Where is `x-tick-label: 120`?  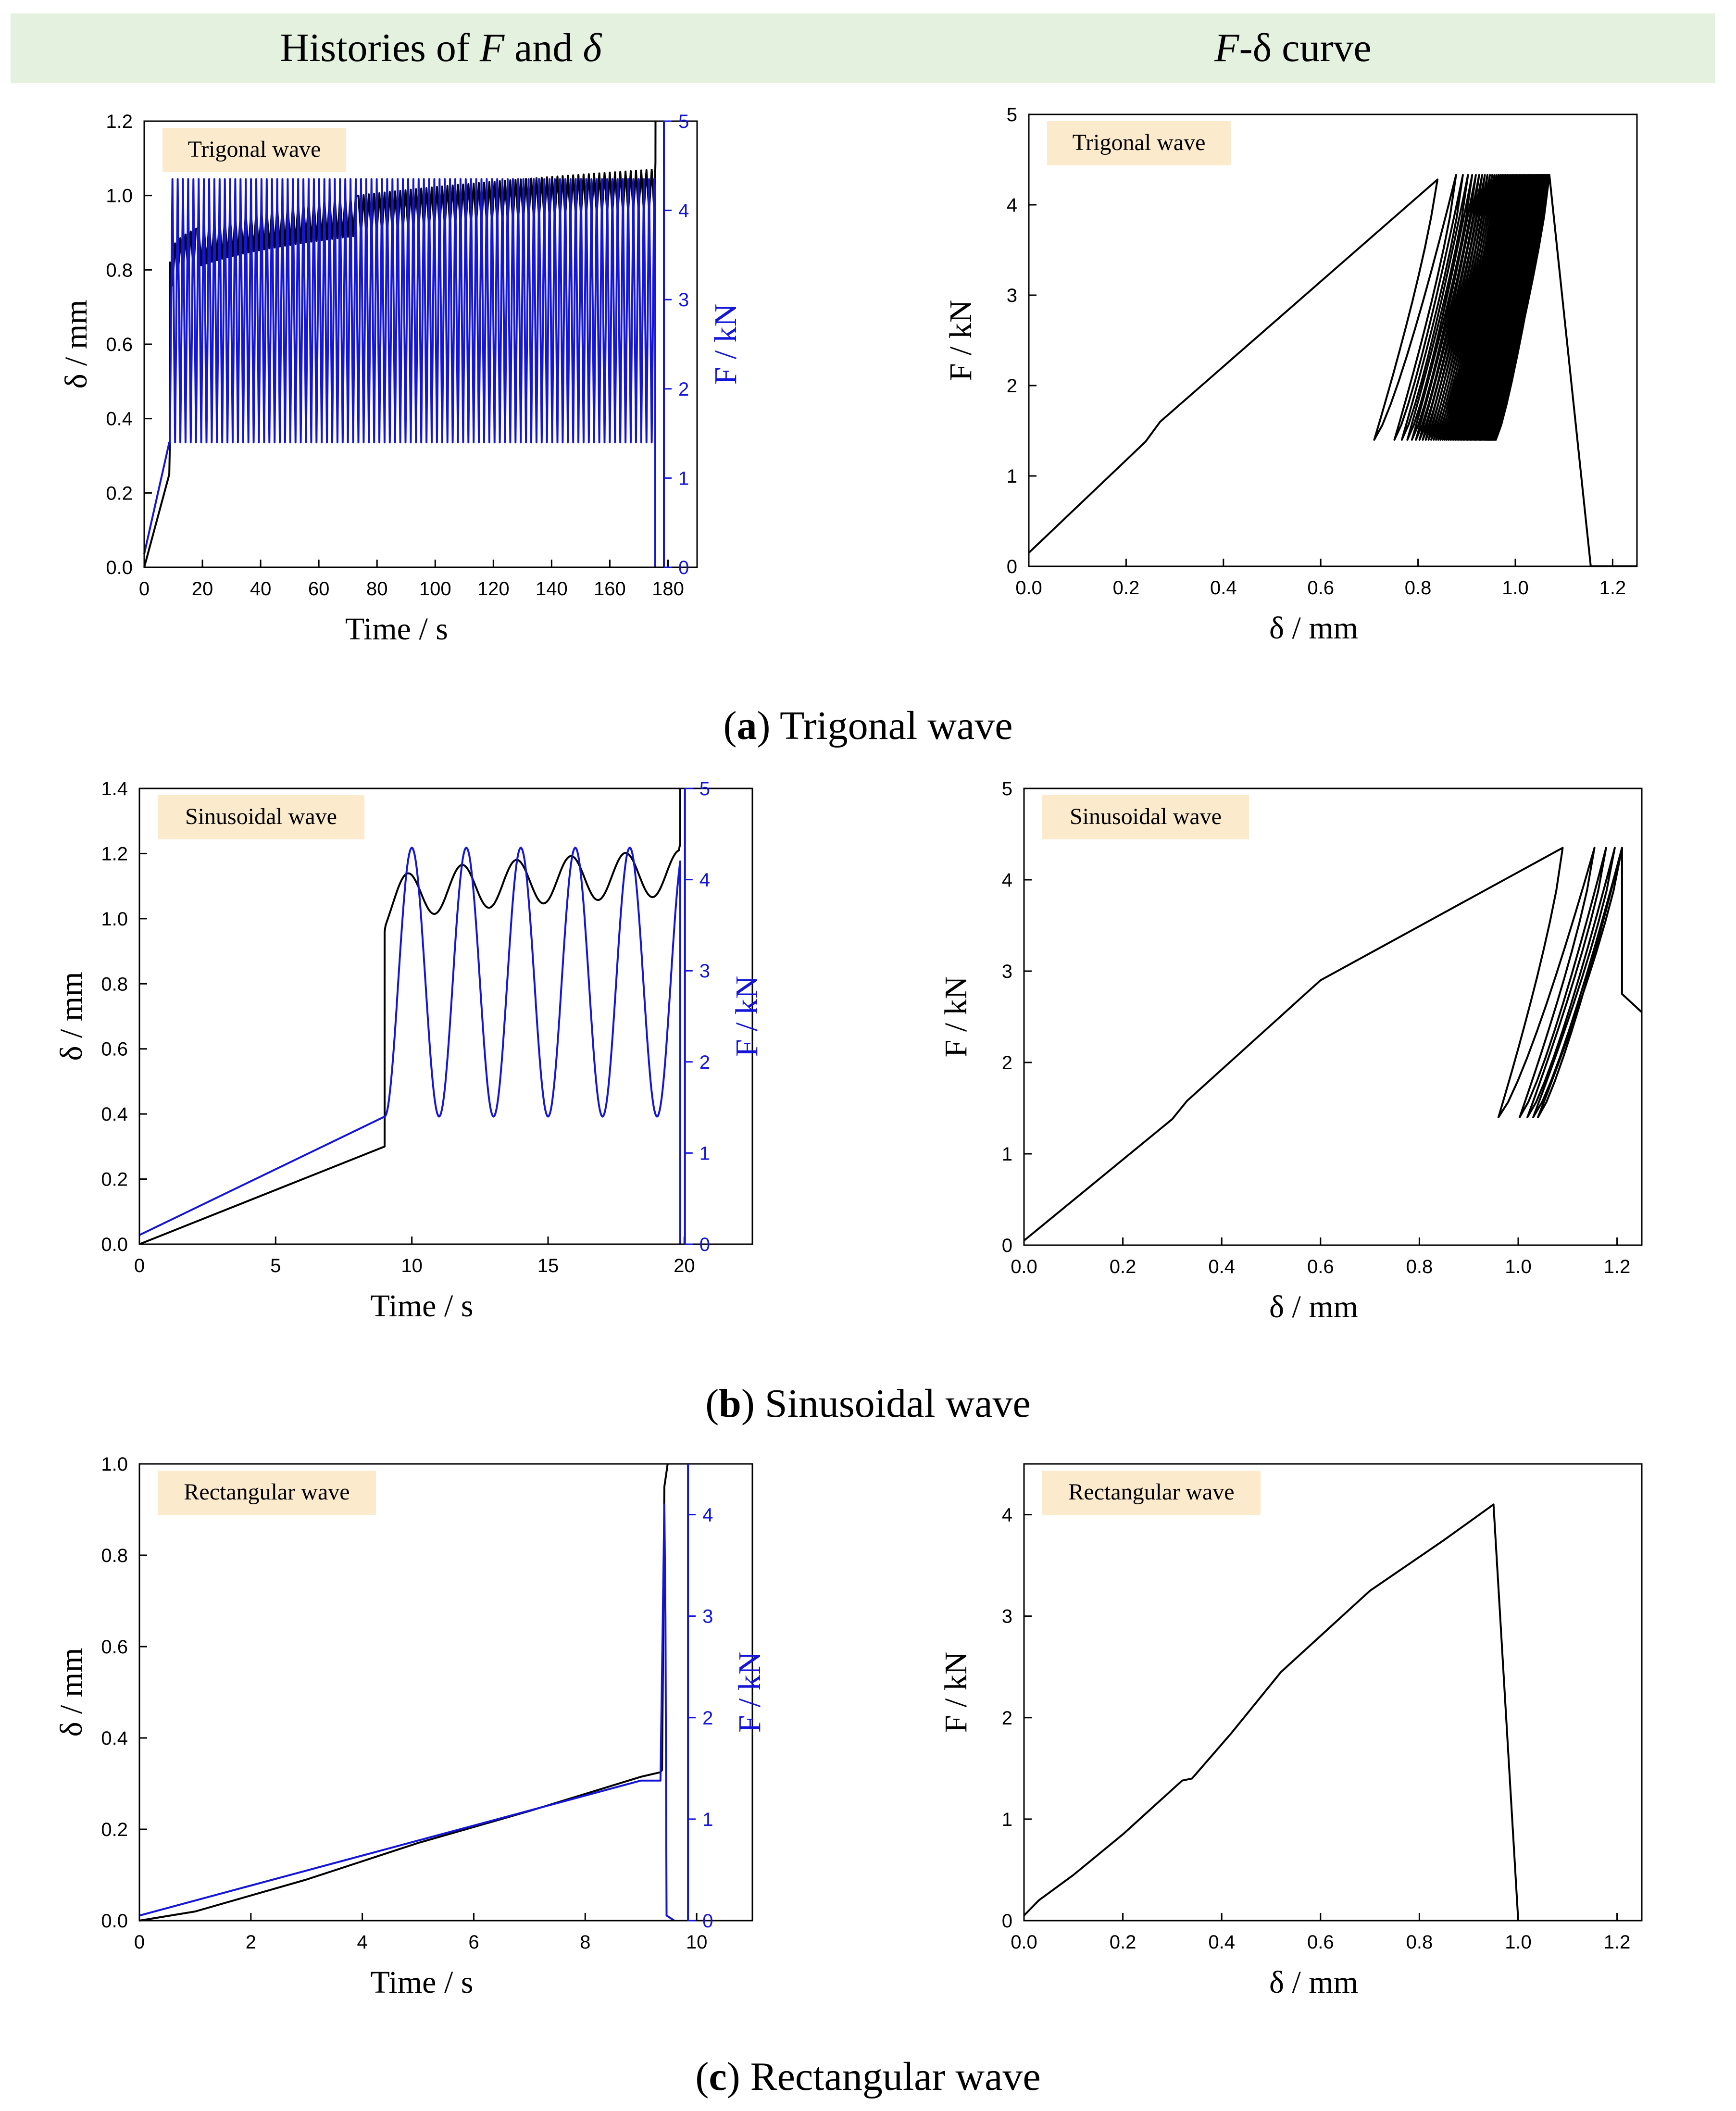
x-tick-label: 120 is located at coordinates (493, 589).